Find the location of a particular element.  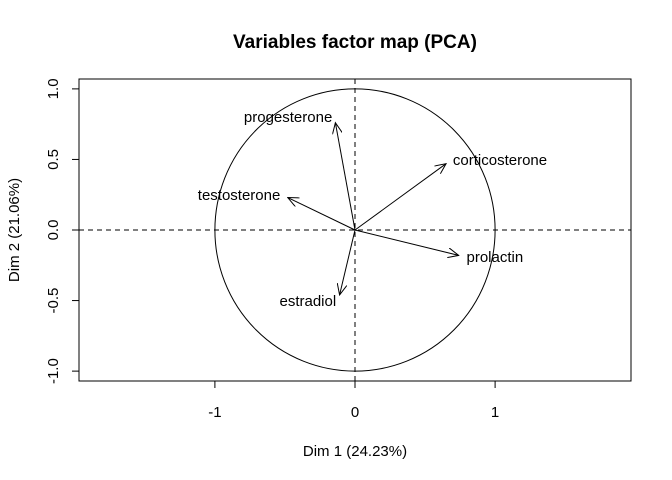

x-axis: -1 0 1 is located at coordinates (353, 400).